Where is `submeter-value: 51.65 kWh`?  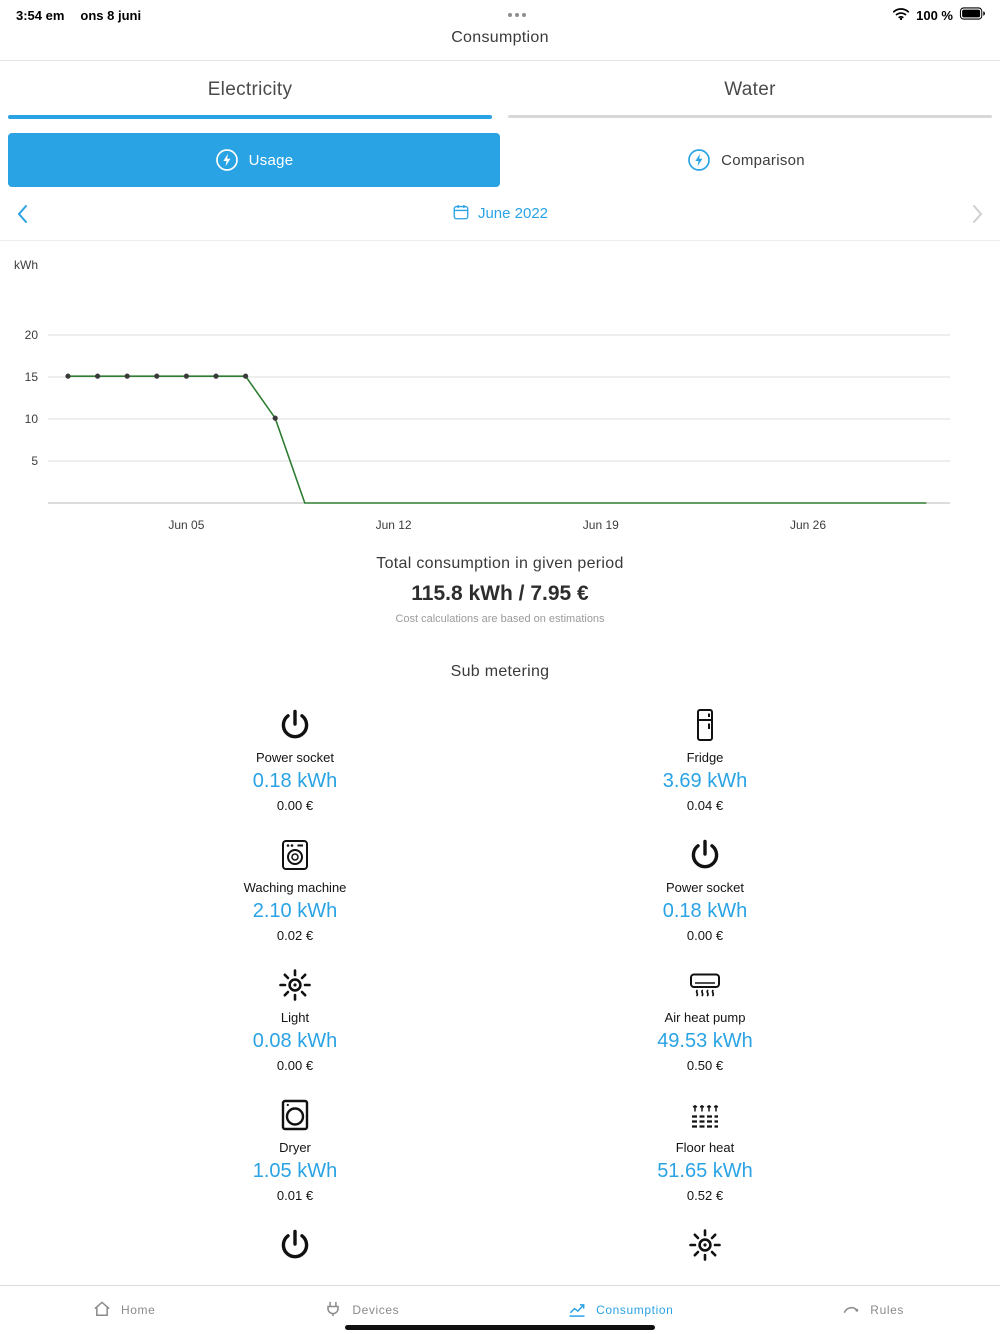 submeter-value: 51.65 kWh is located at coordinates (705, 1171).